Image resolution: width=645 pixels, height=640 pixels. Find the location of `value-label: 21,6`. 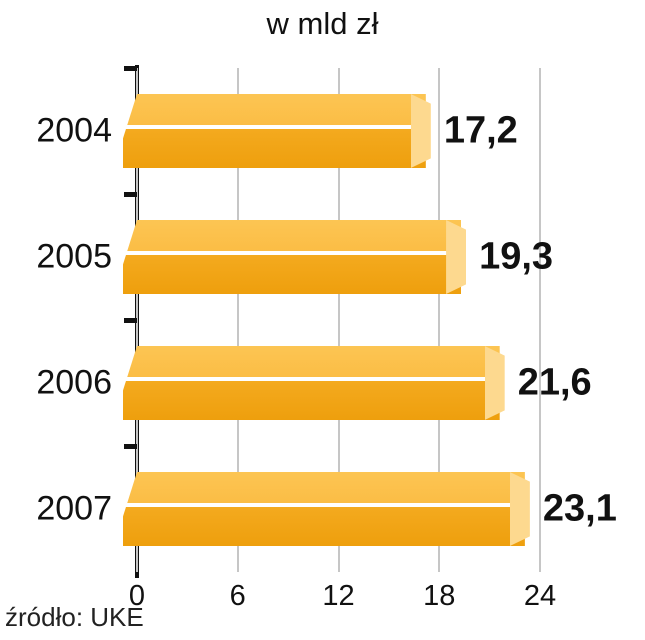

value-label: 21,6 is located at coordinates (554, 382).